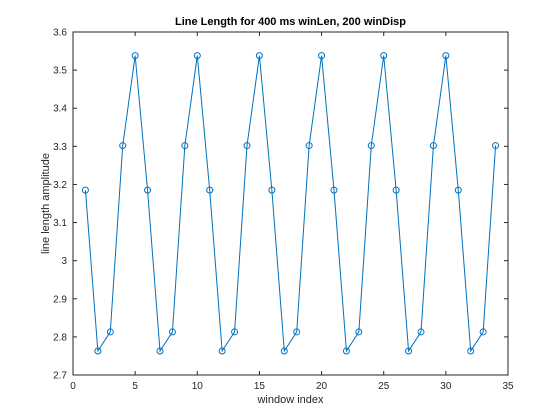 The height and width of the screenshot is (420, 560). What do you see at coordinates (384, 386) in the screenshot?
I see `x-tick-label: 25` at bounding box center [384, 386].